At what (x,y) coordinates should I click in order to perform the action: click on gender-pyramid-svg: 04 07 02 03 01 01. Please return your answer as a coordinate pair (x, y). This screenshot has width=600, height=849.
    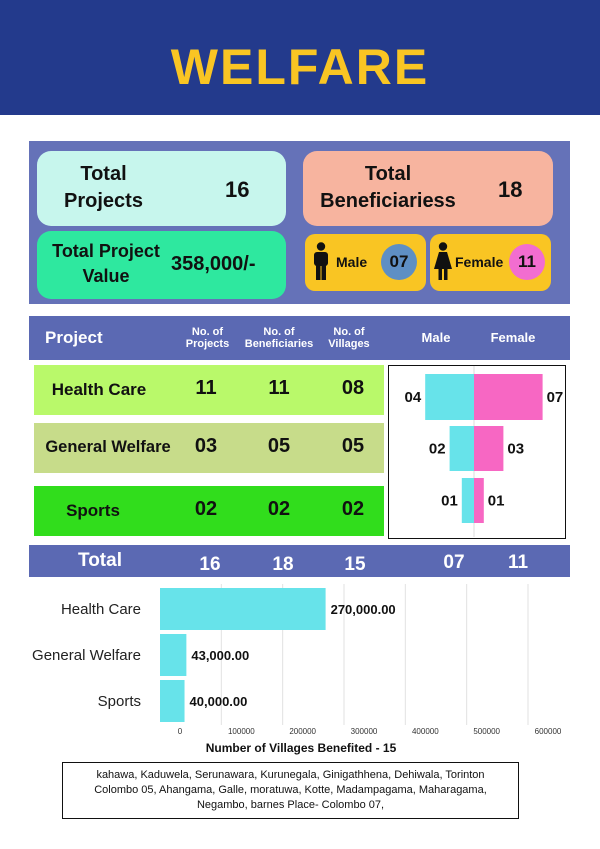
    Looking at the image, I should click on (484, 451).